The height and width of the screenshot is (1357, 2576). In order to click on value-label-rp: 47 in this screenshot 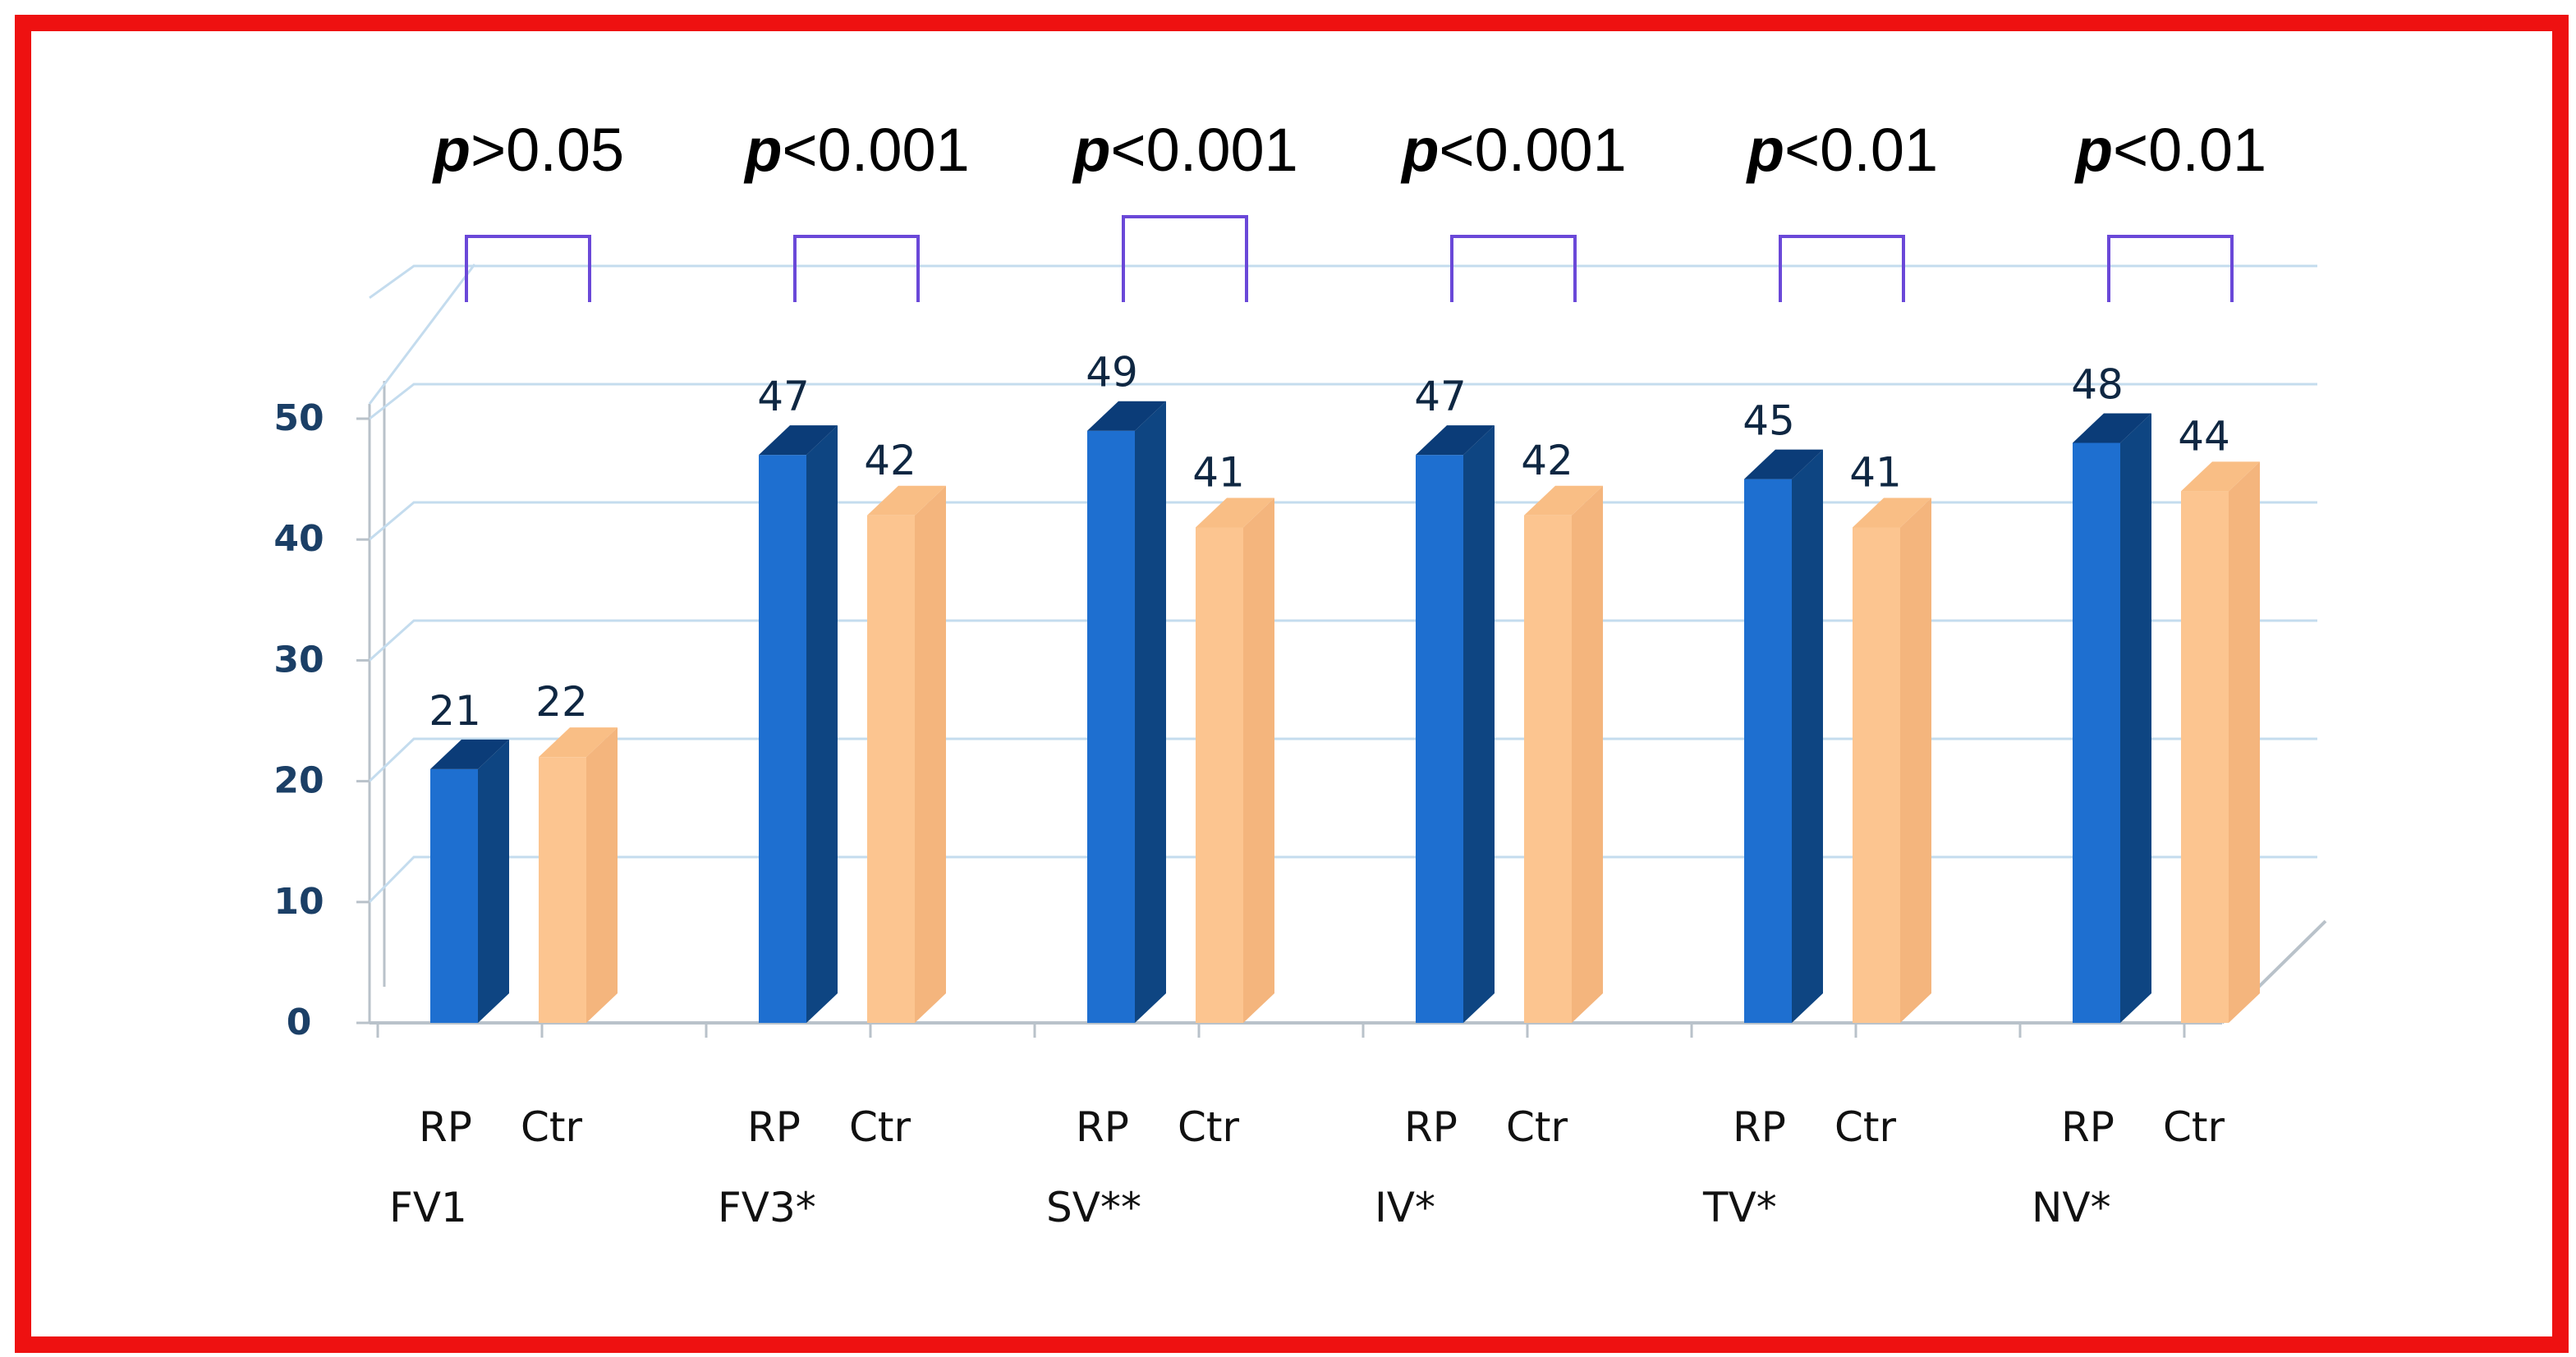, I will do `click(783, 396)`.